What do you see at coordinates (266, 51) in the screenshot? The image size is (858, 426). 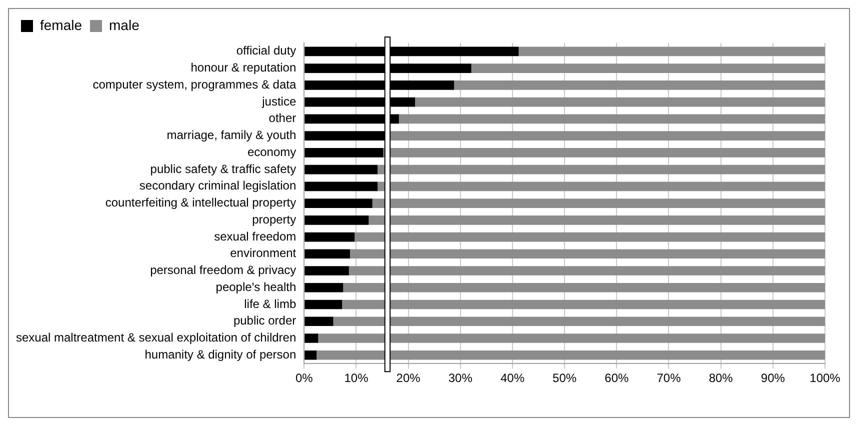 I see `y-tick-label: official duty` at bounding box center [266, 51].